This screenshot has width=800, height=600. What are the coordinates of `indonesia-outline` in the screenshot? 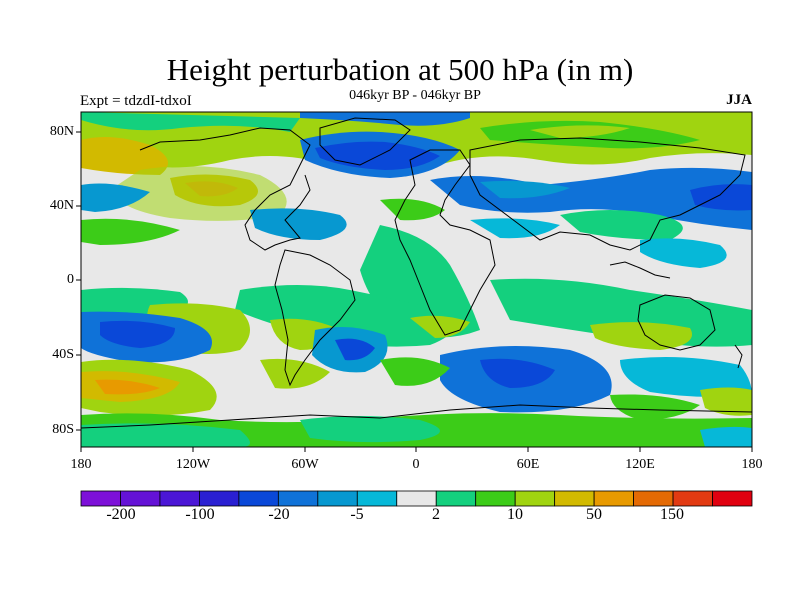 It's located at (640, 270).